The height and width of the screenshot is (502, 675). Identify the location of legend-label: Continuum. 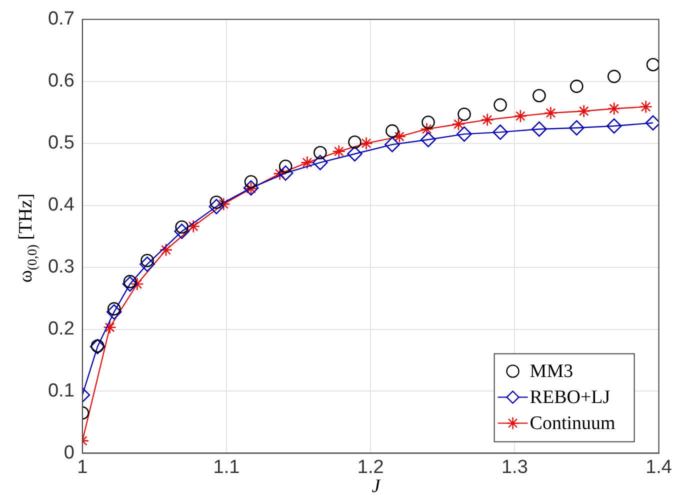
(573, 423).